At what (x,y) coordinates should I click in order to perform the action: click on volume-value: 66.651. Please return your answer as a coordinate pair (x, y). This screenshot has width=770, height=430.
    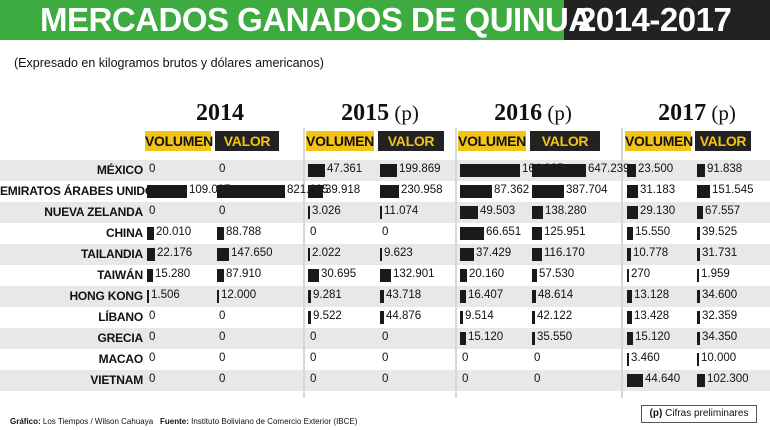
    Looking at the image, I should click on (504, 232).